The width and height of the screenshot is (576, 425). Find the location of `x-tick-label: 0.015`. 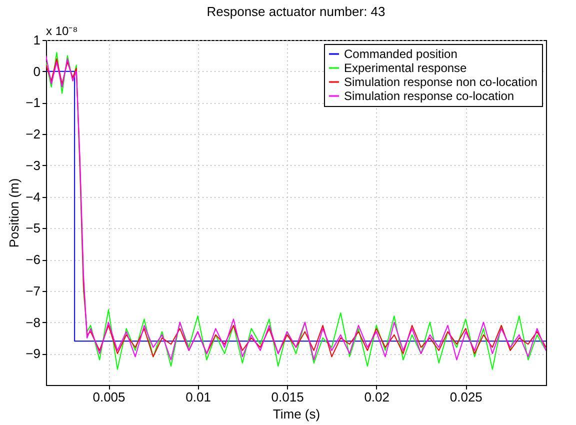

x-tick-label: 0.015 is located at coordinates (287, 397).